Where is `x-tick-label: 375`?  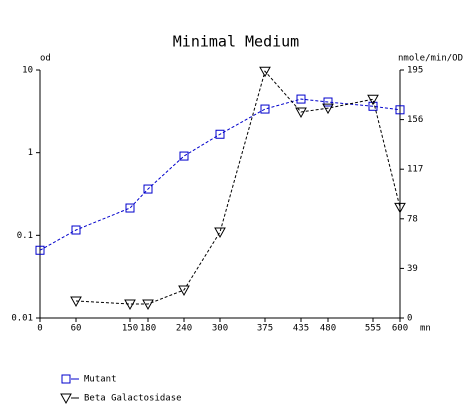
x-tick-label: 375 is located at coordinates (265, 329).